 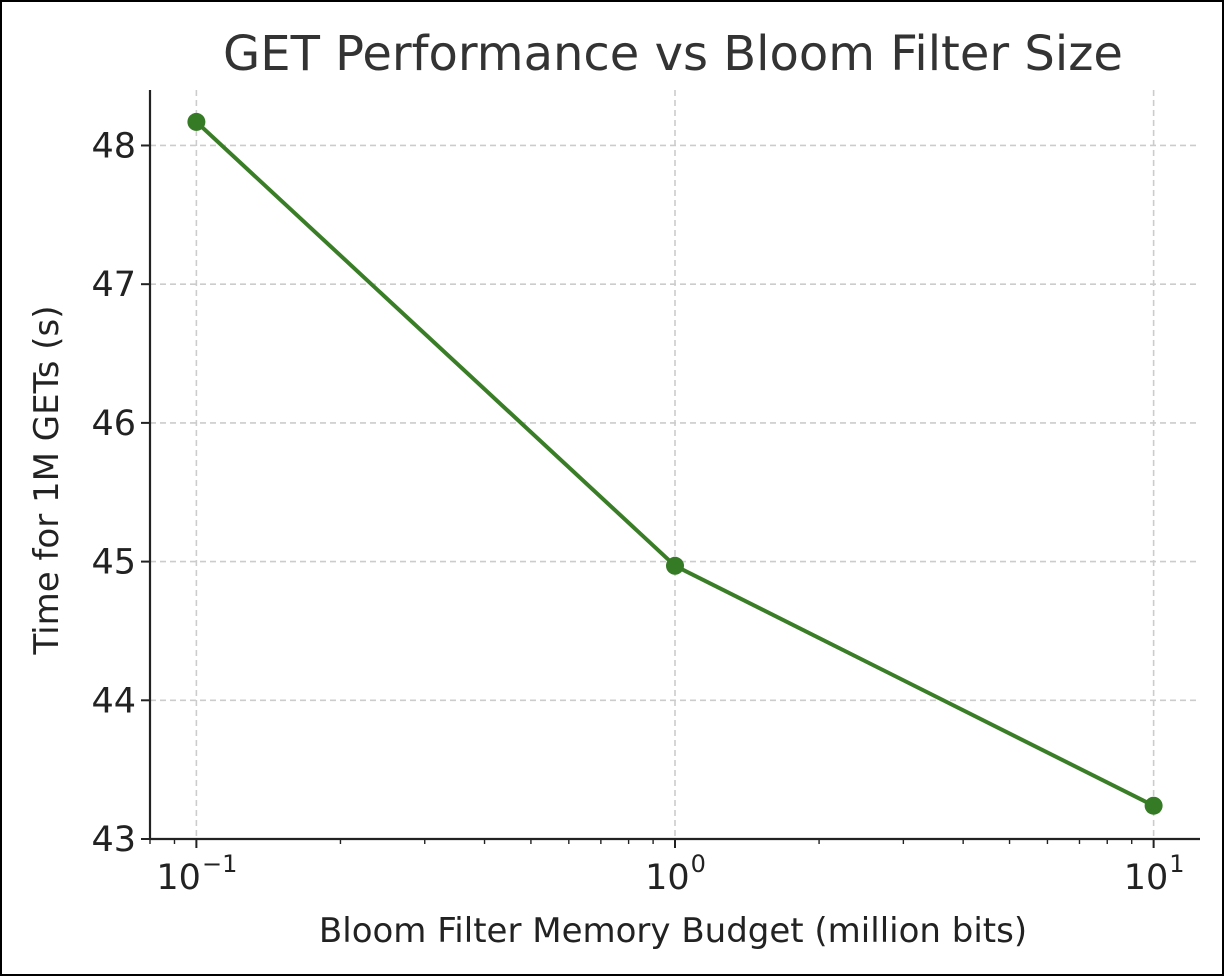 What do you see at coordinates (698, 864) in the screenshot?
I see `x-tick-label-exponent: 0` at bounding box center [698, 864].